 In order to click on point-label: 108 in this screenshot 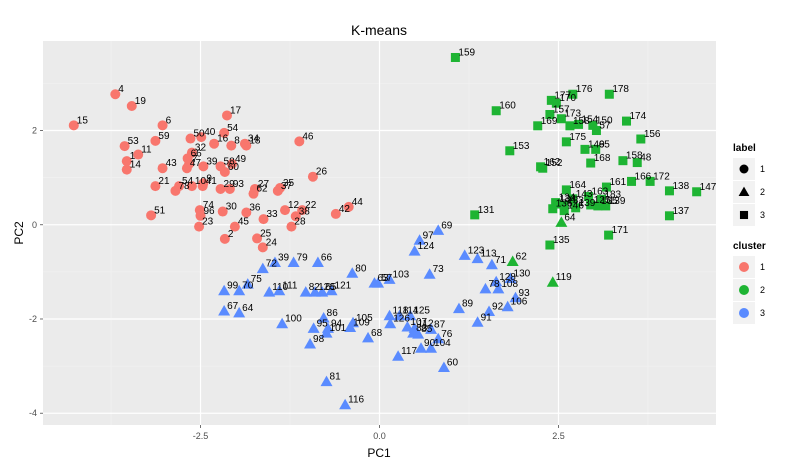, I will do `click(509, 284)`.